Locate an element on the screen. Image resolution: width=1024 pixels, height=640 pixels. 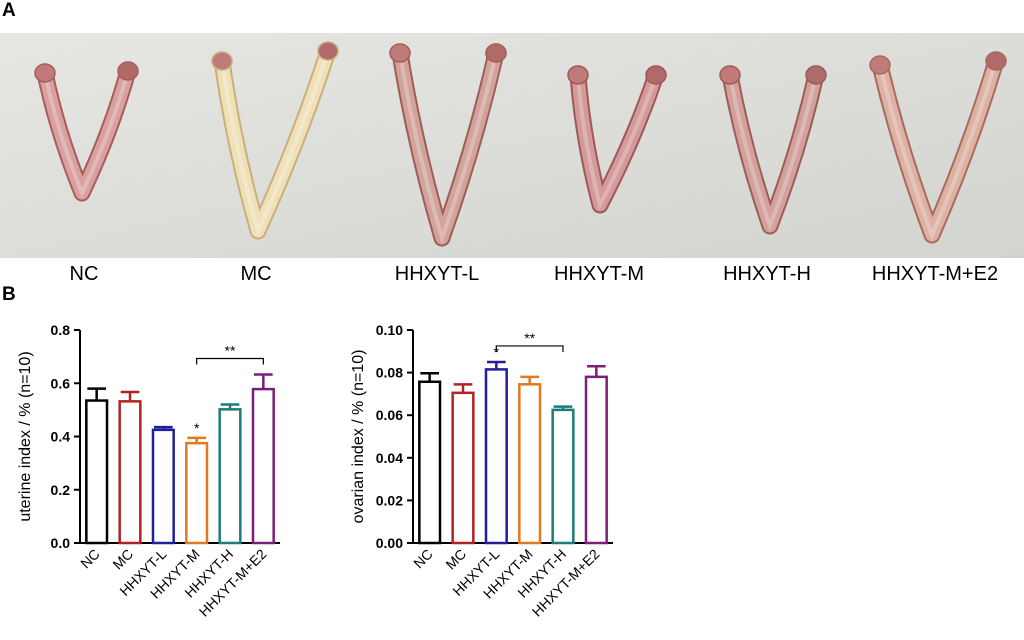
panel-label-a: A is located at coordinates (9, 10).